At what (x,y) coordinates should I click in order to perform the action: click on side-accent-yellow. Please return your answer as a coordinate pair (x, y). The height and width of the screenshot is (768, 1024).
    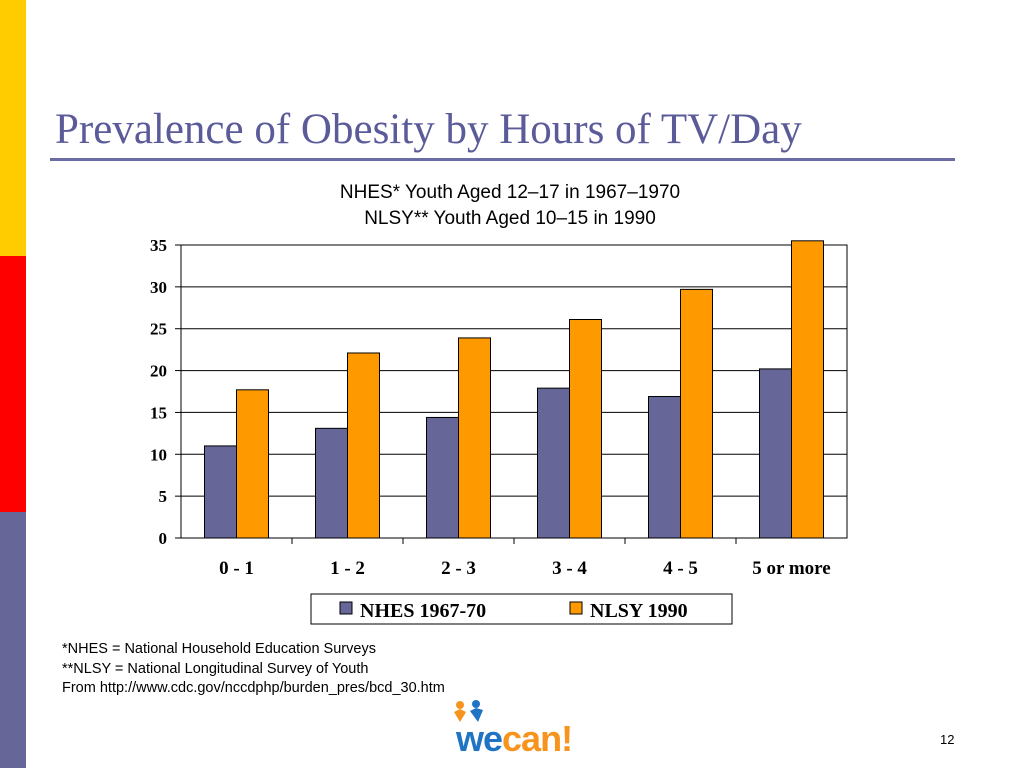
    Looking at the image, I should click on (13, 128).